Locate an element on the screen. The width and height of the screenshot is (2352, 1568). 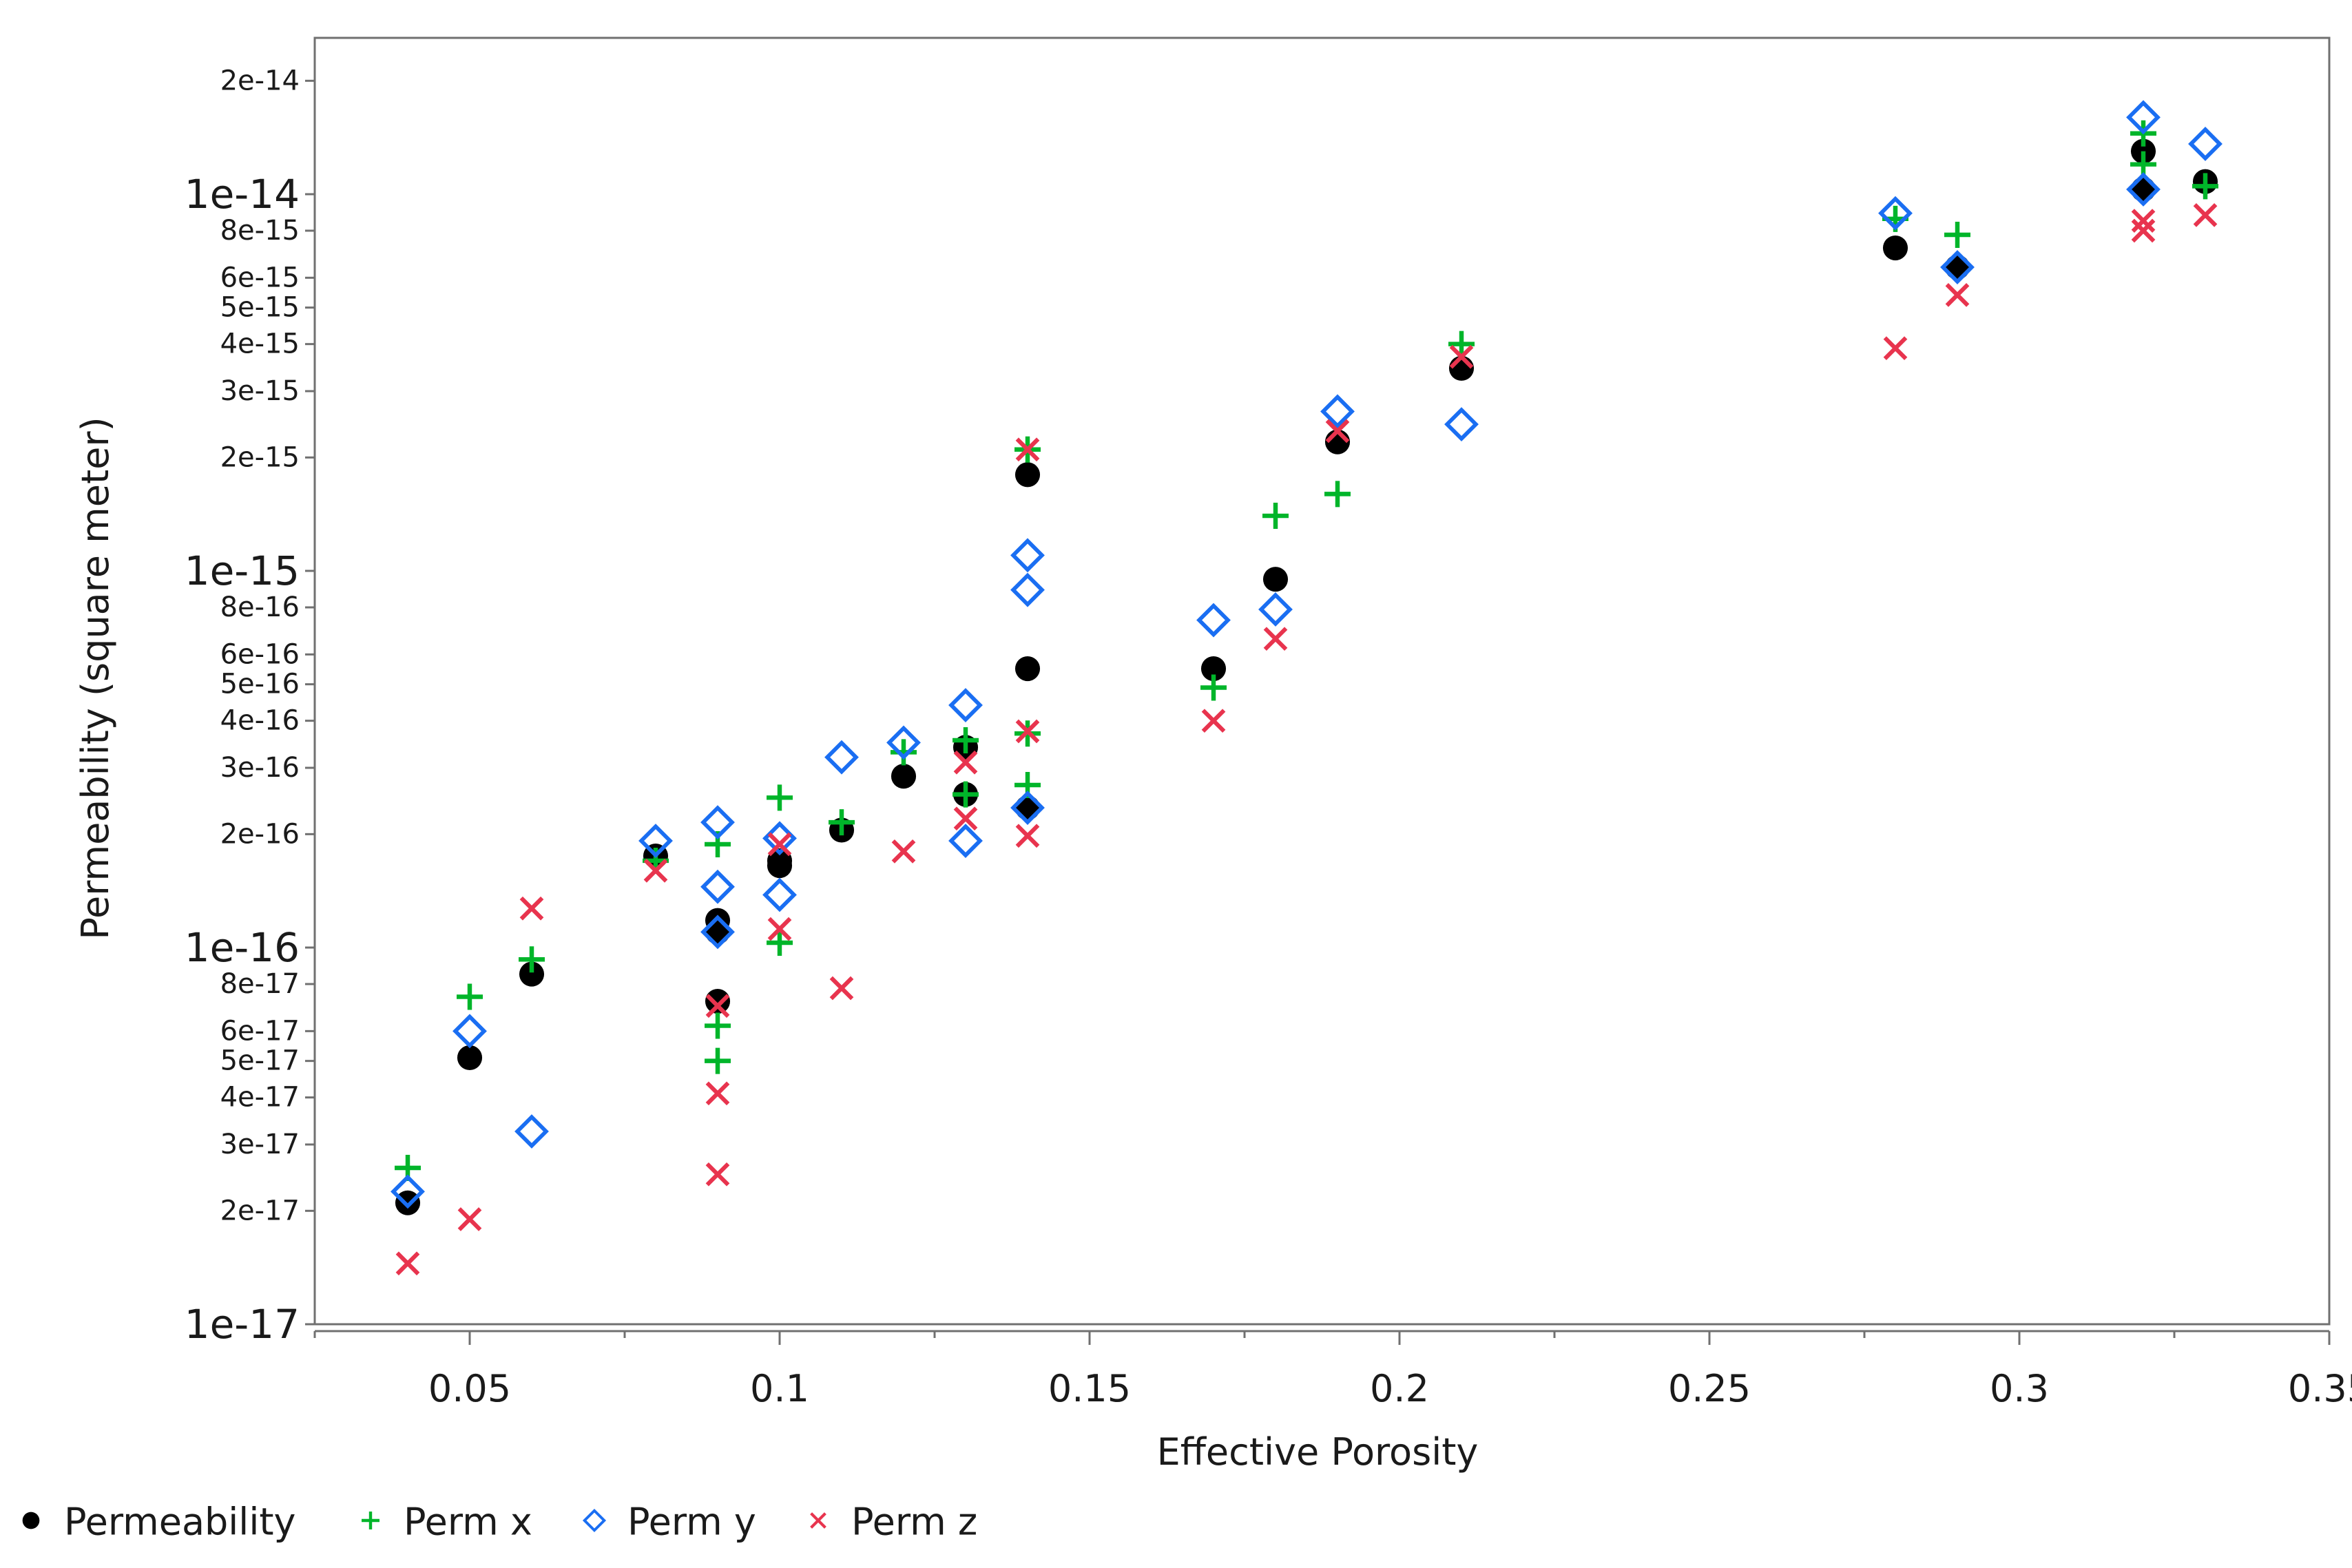
y-tick-label: 5e-17 is located at coordinates (260, 1061).